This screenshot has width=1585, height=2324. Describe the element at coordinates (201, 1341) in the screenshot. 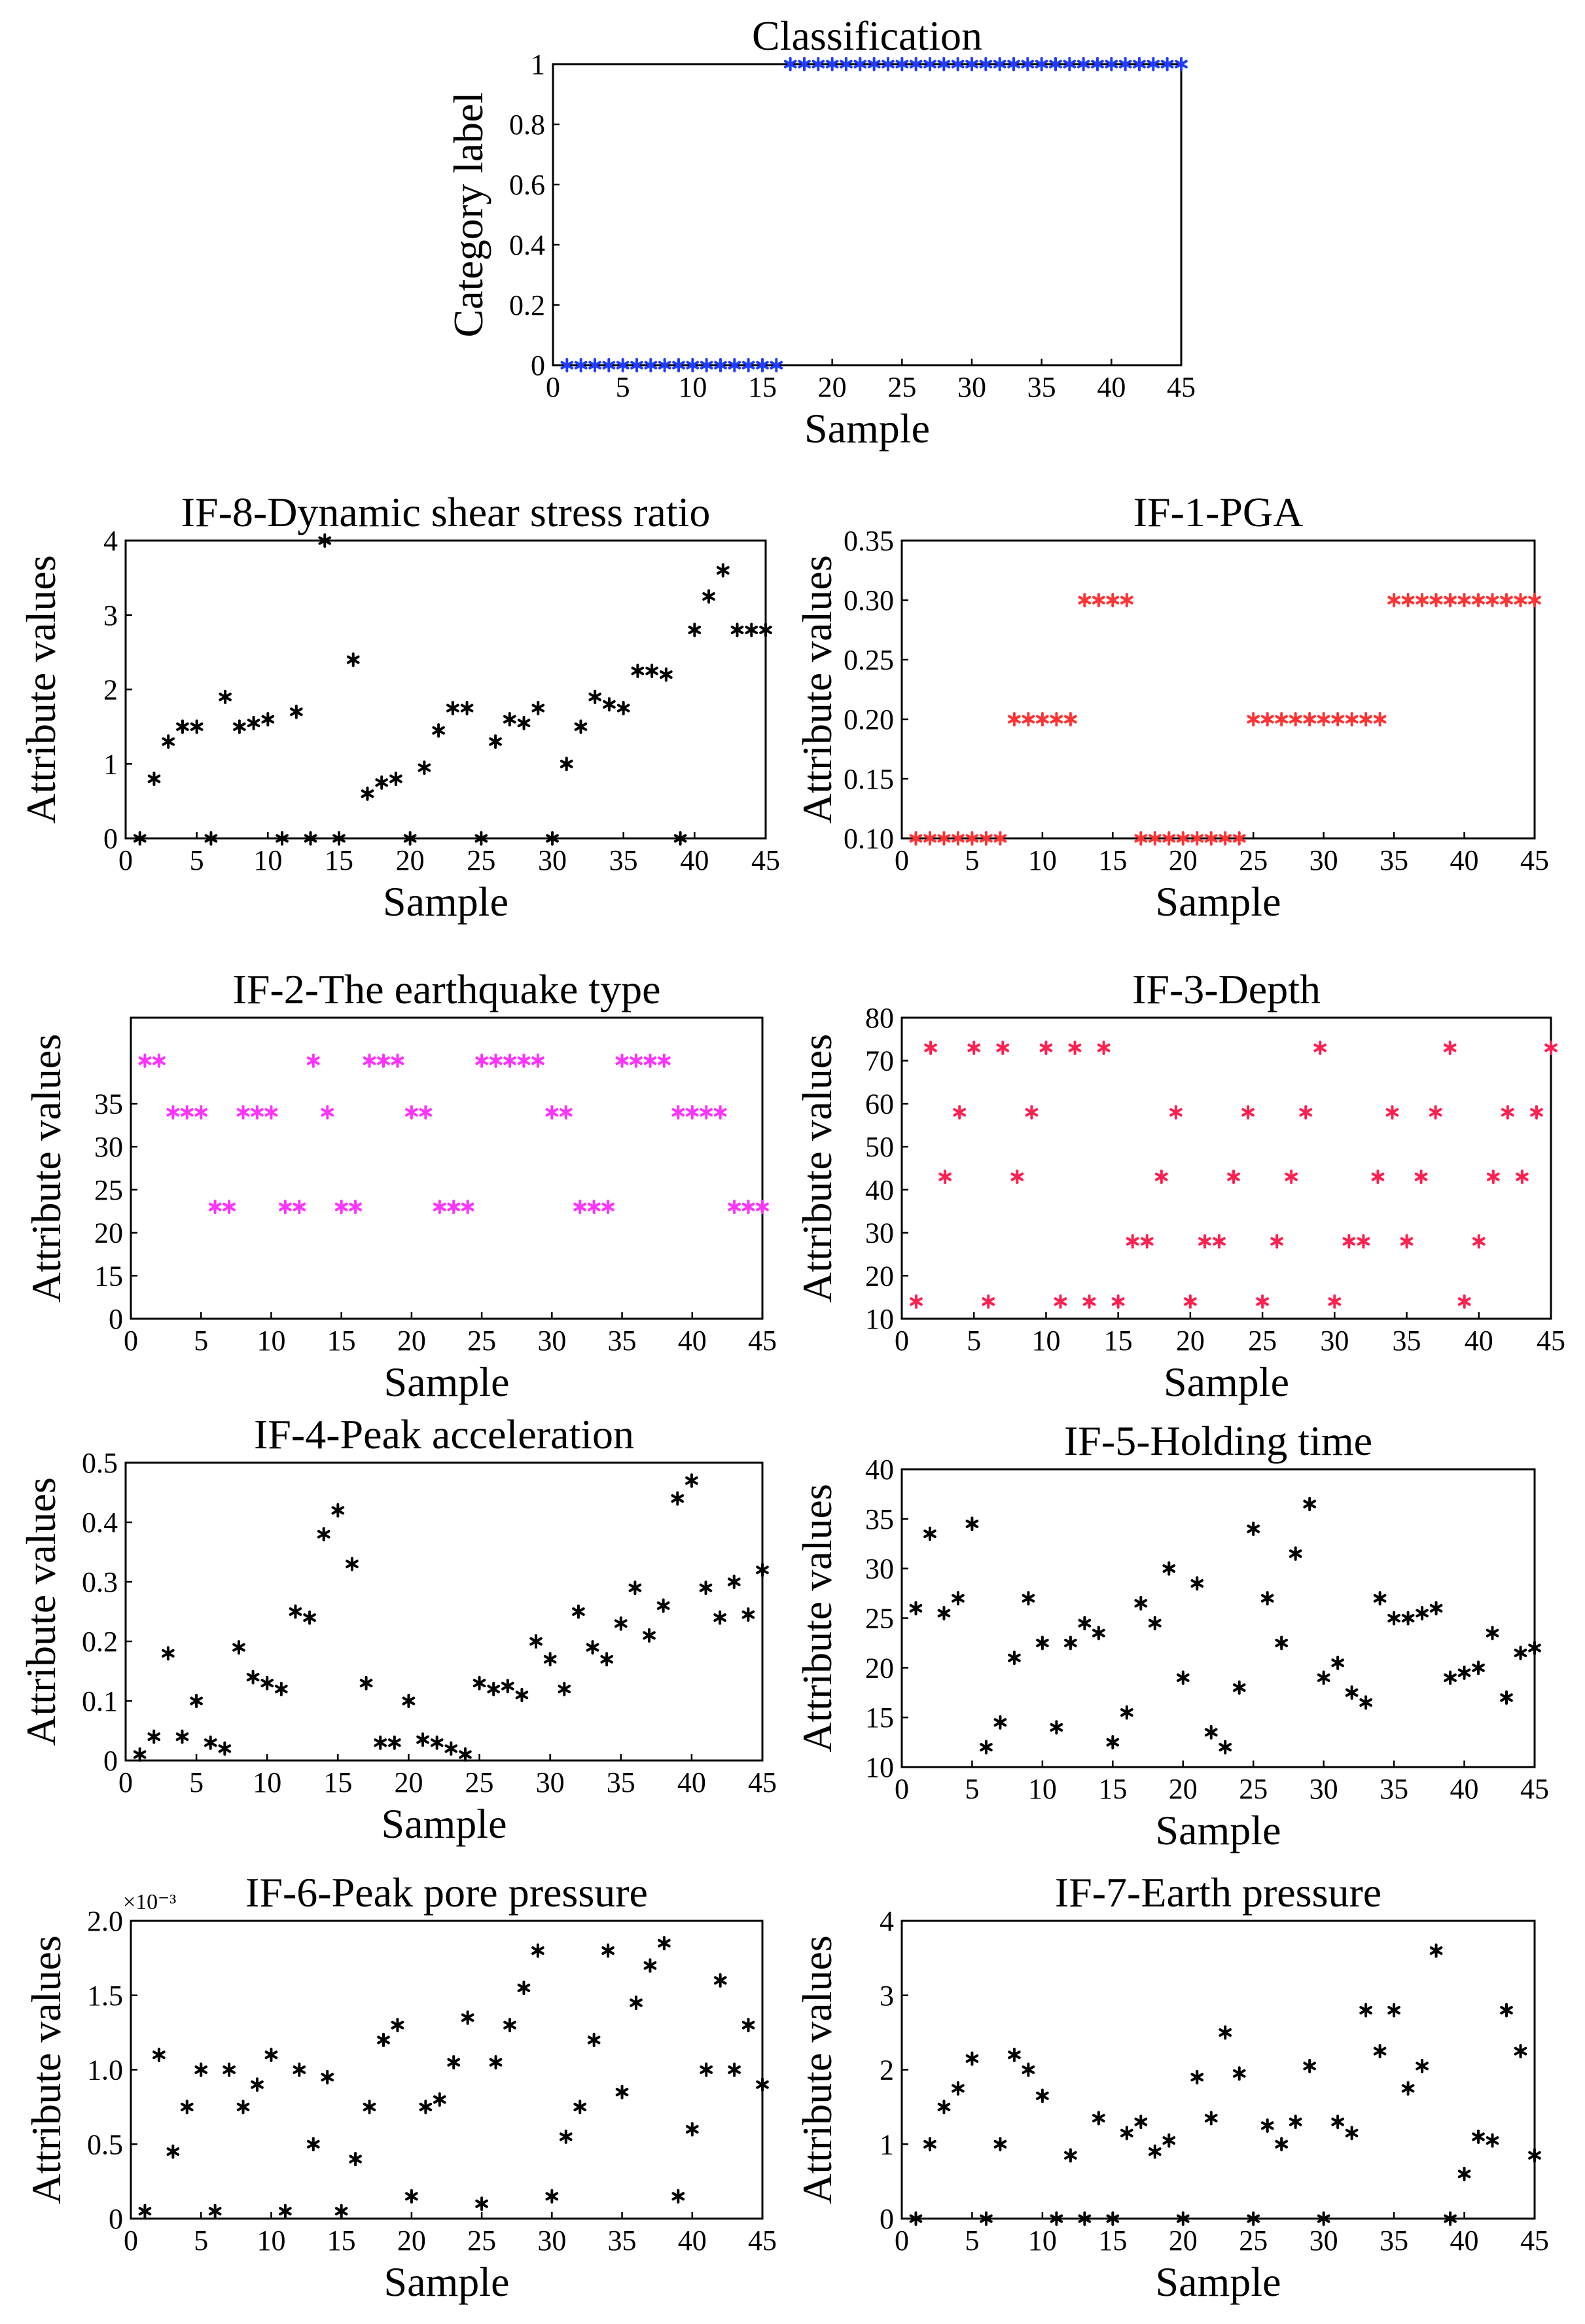

I see `if2-xtick-label: 5` at that location.